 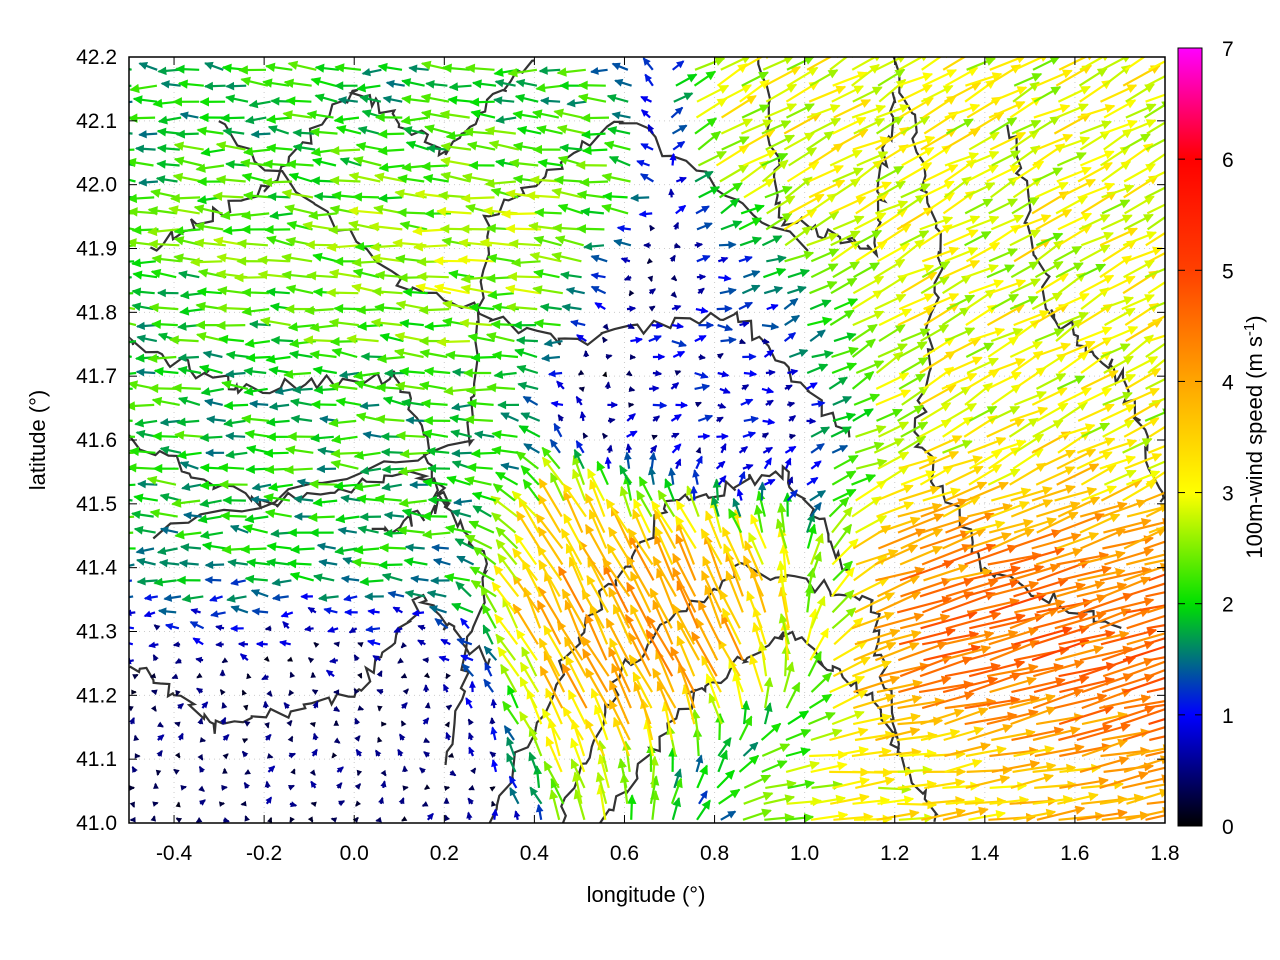 What do you see at coordinates (96, 121) in the screenshot?
I see `y-tick-label: 42.1` at bounding box center [96, 121].